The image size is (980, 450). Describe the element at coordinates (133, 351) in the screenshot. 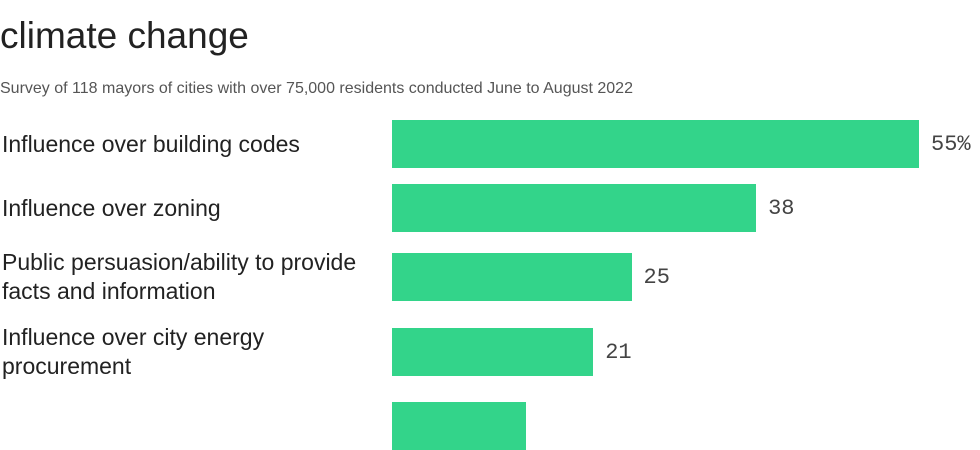

I see `category-label: Influence over city energy procurement` at that location.